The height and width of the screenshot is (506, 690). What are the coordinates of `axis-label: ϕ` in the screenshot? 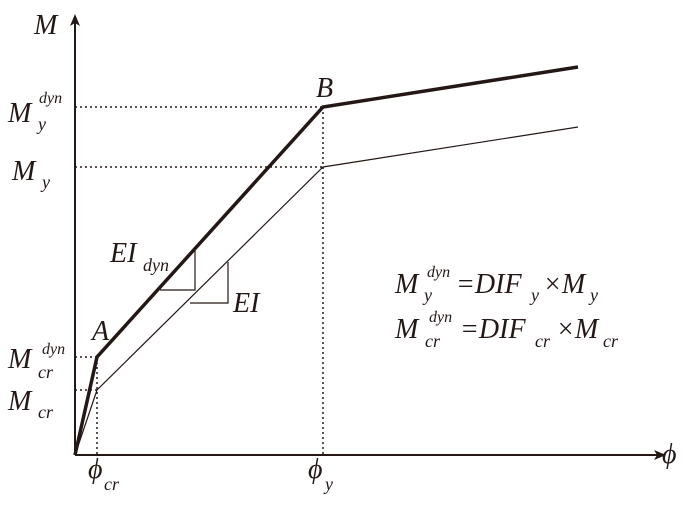 It's located at (669, 454).